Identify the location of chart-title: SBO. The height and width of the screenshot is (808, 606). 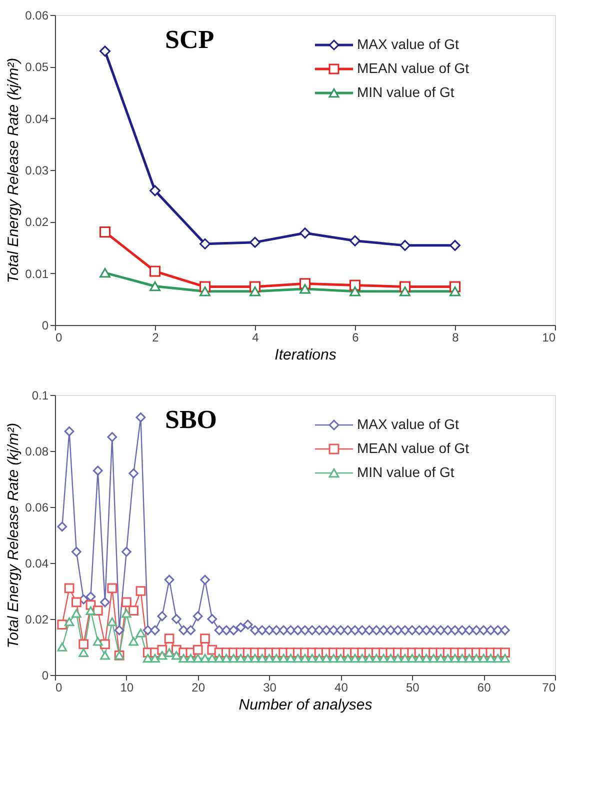
(191, 419).